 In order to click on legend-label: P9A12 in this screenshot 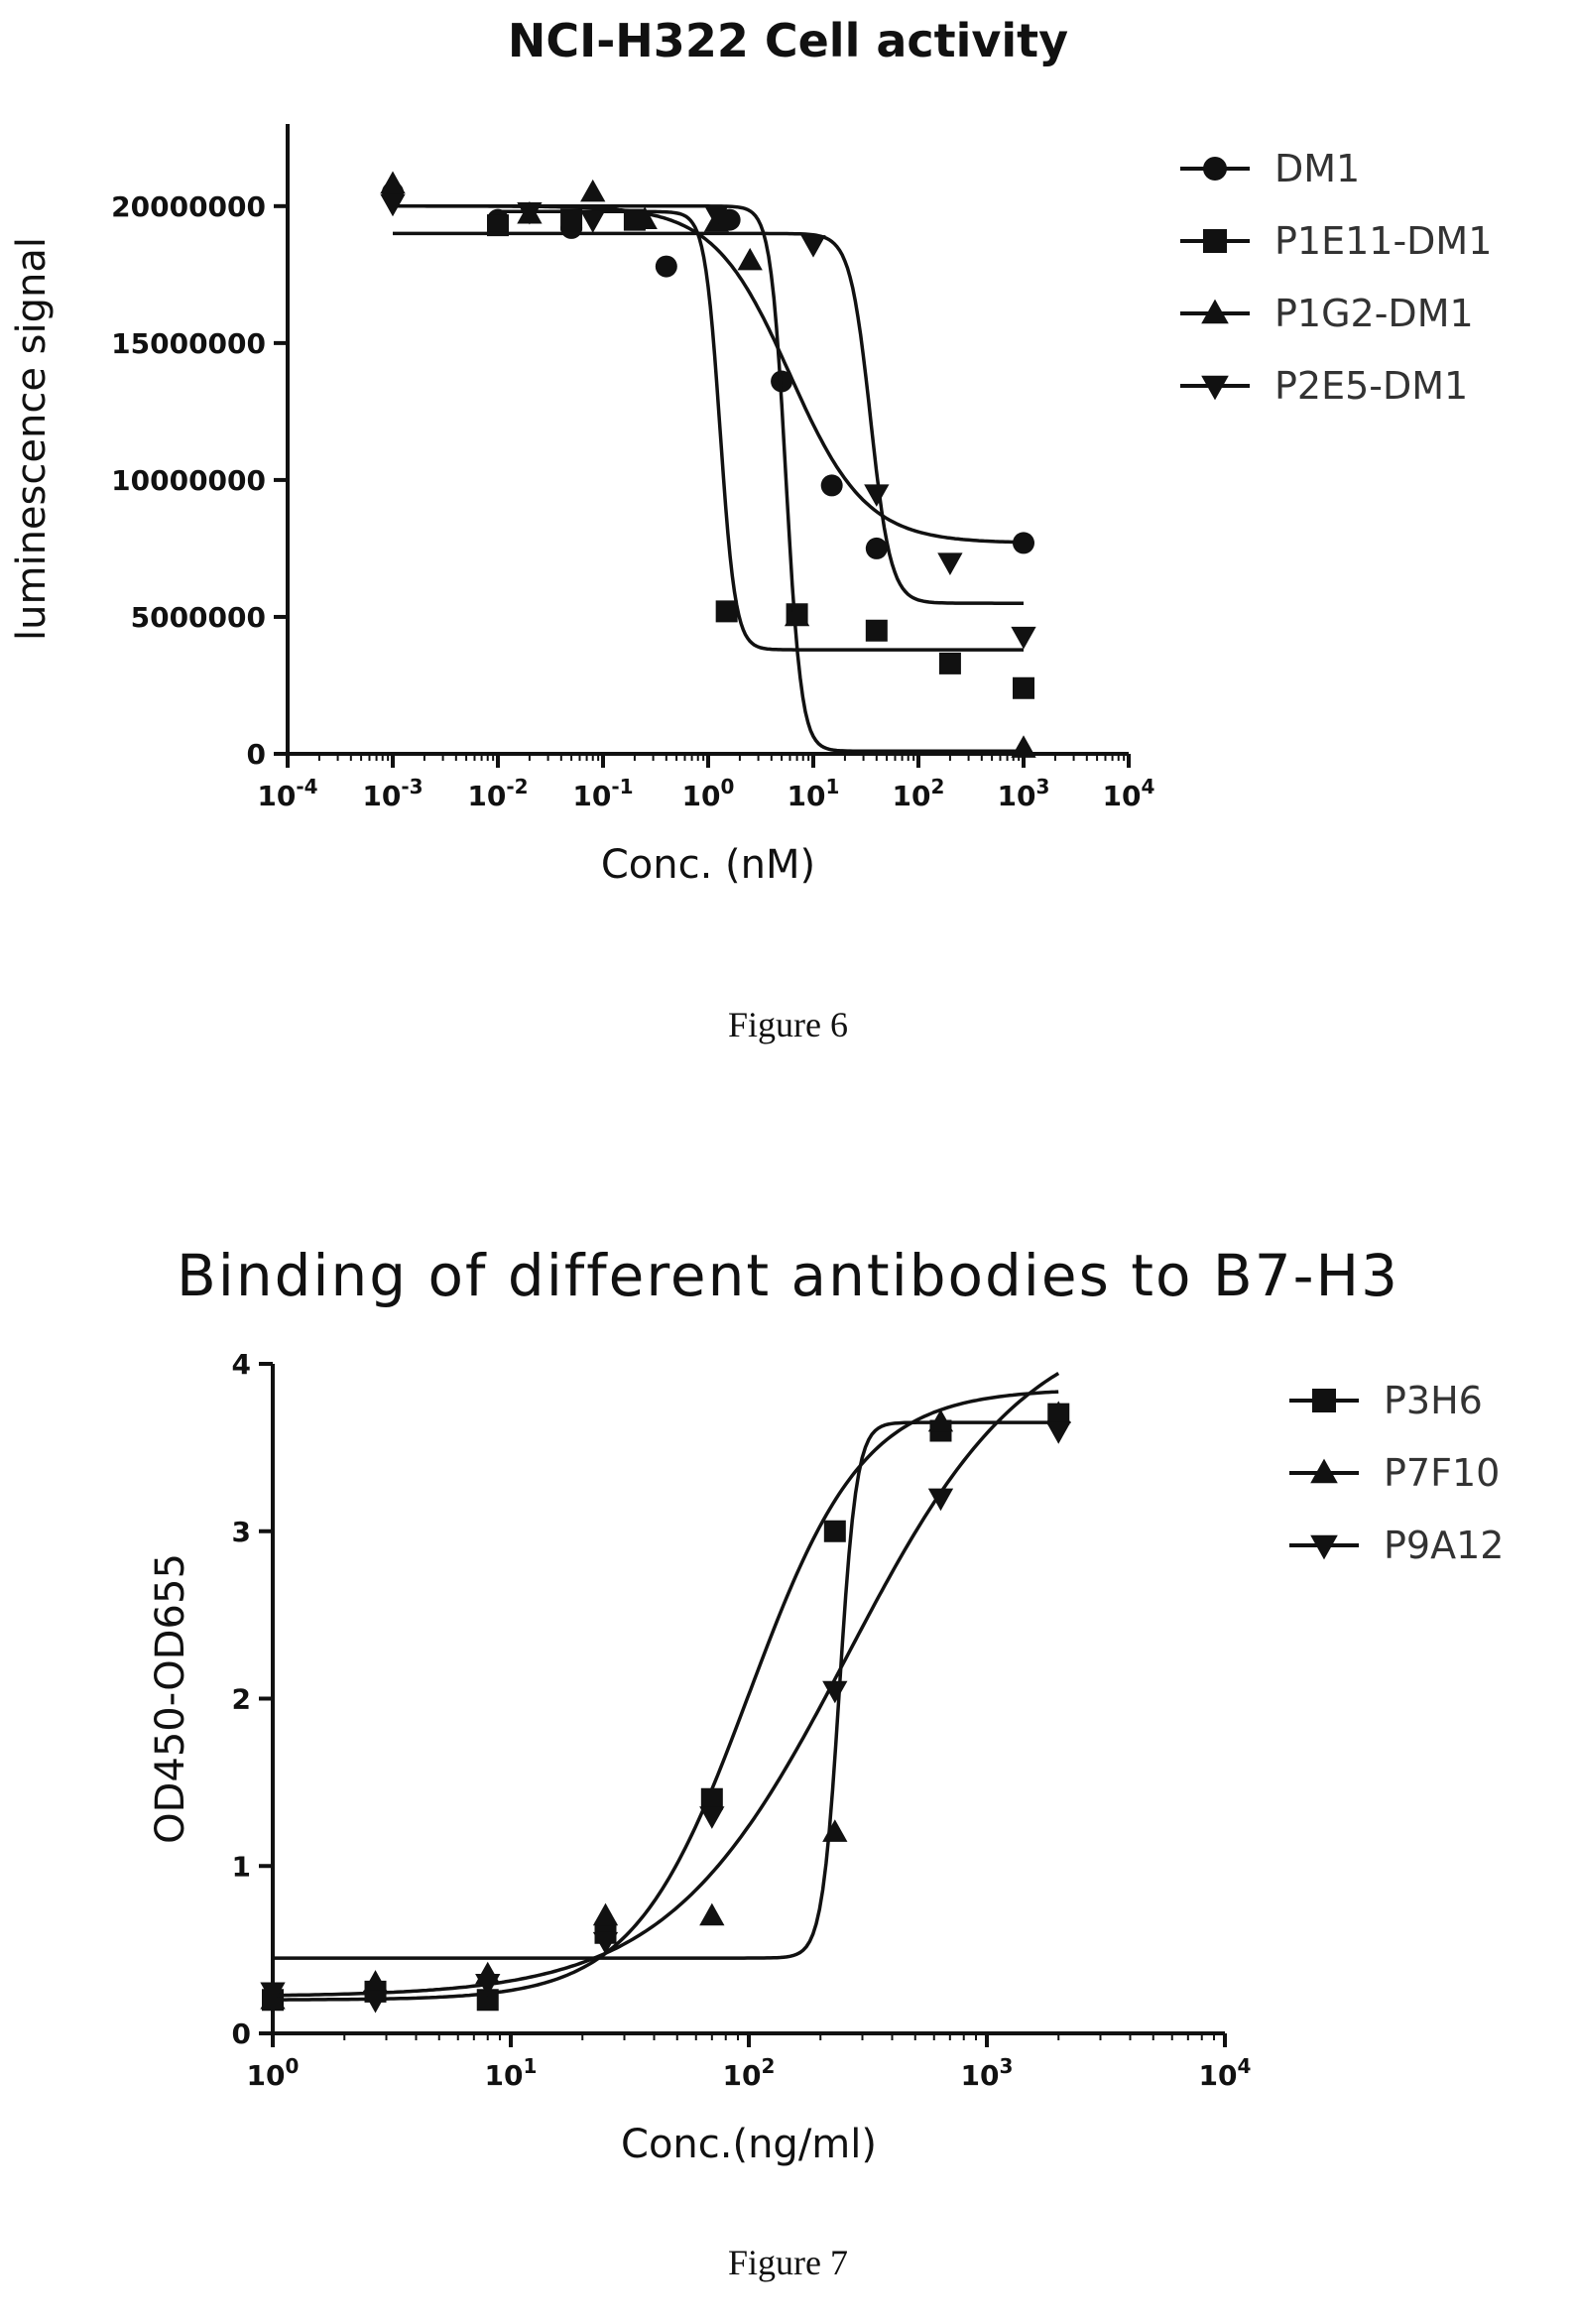, I will do `click(1444, 1546)`.